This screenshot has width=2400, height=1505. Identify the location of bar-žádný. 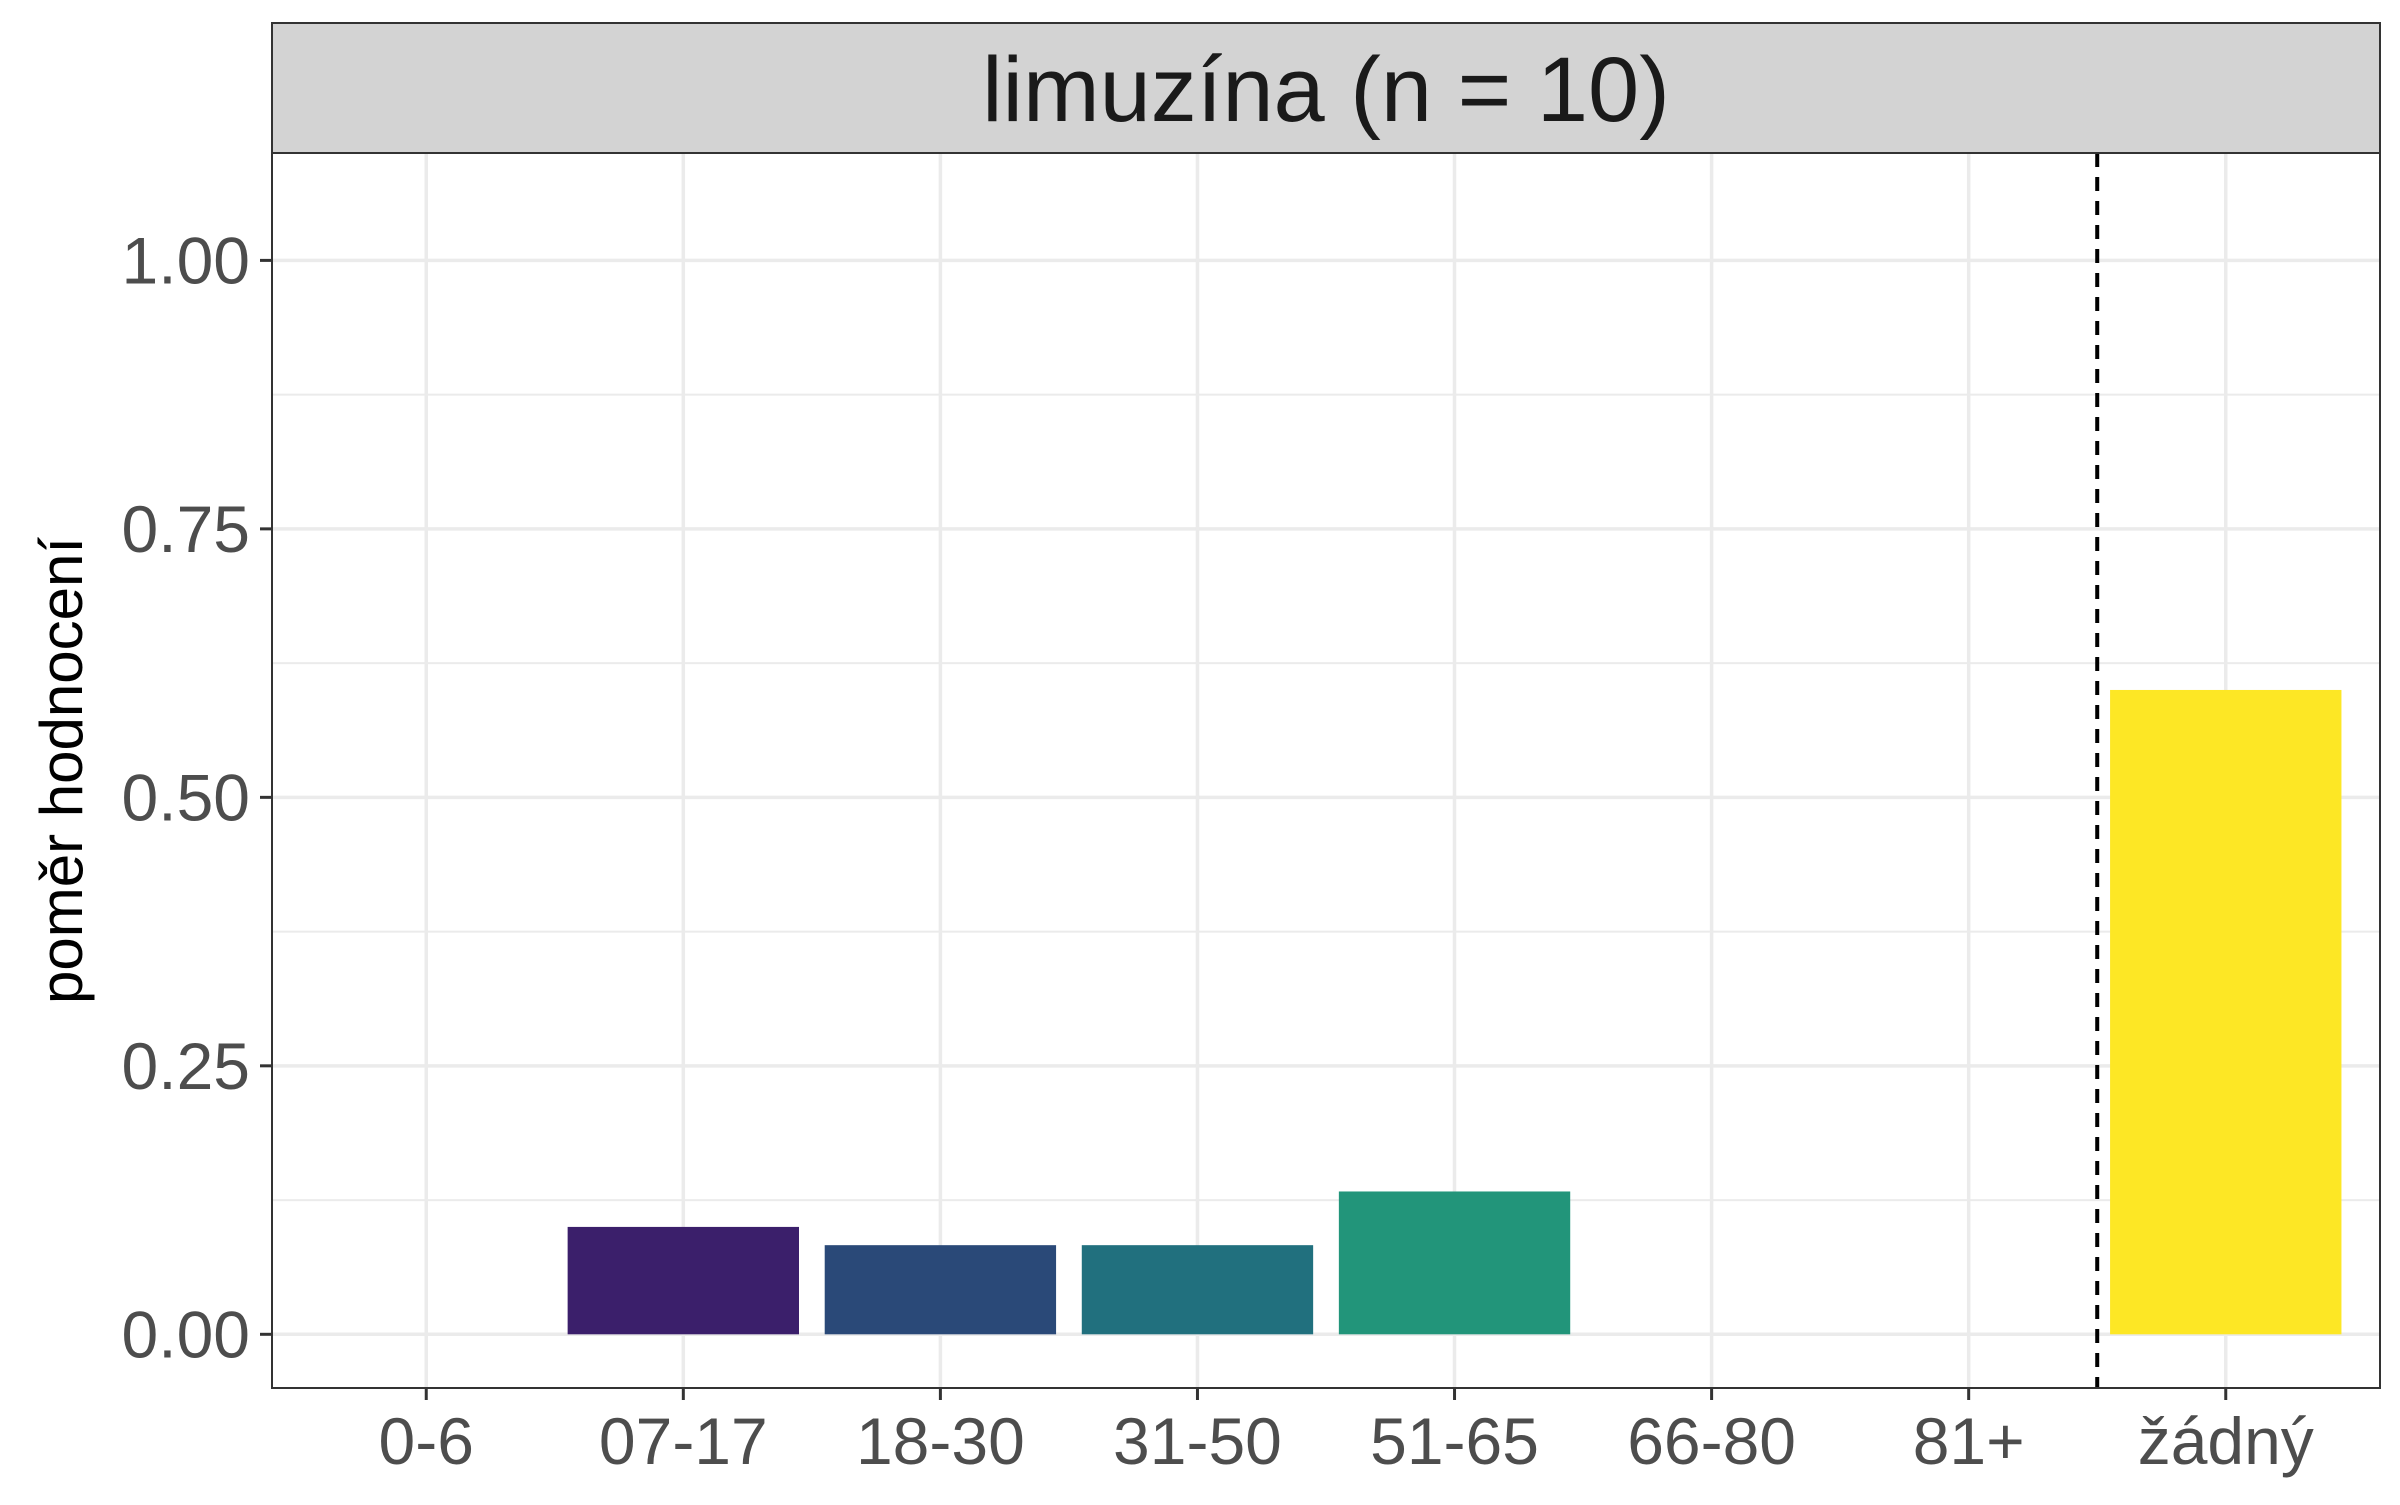
(2226, 1012).